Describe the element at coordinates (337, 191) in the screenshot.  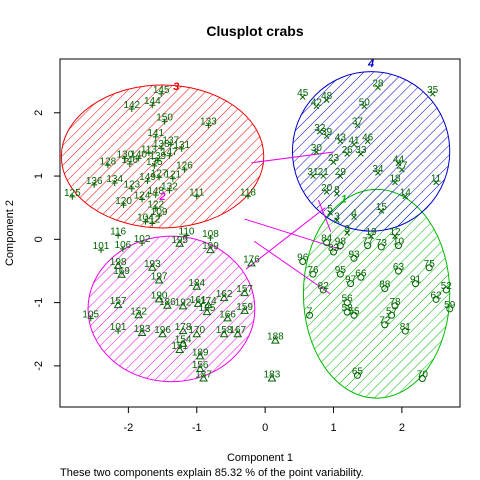
I see `data-point: 8` at that location.